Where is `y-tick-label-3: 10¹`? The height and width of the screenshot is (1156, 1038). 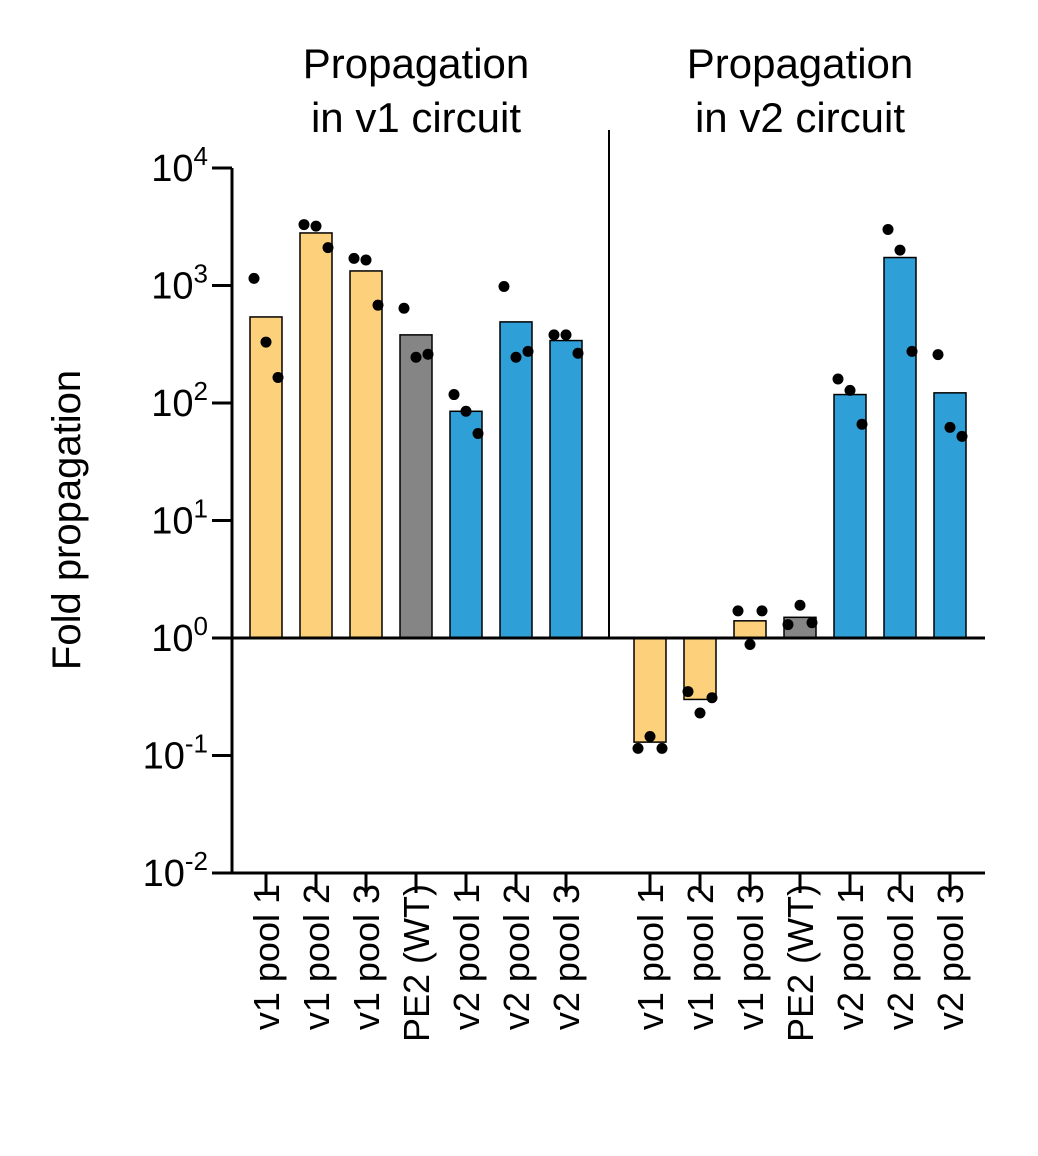
y-tick-label-3: 10¹ is located at coordinates (179, 518).